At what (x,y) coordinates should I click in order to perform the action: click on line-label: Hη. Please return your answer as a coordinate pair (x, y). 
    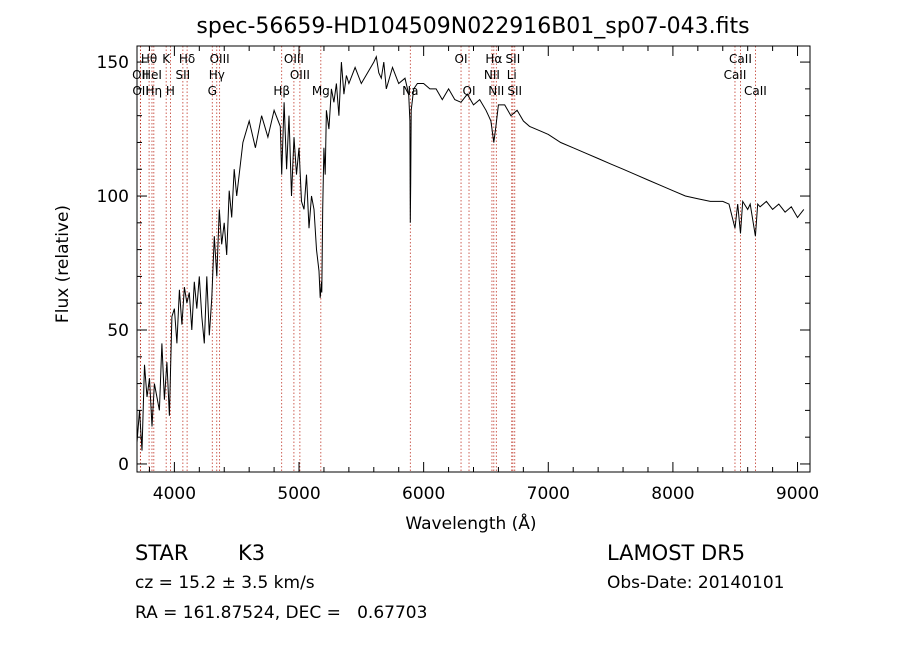
    Looking at the image, I should click on (154, 91).